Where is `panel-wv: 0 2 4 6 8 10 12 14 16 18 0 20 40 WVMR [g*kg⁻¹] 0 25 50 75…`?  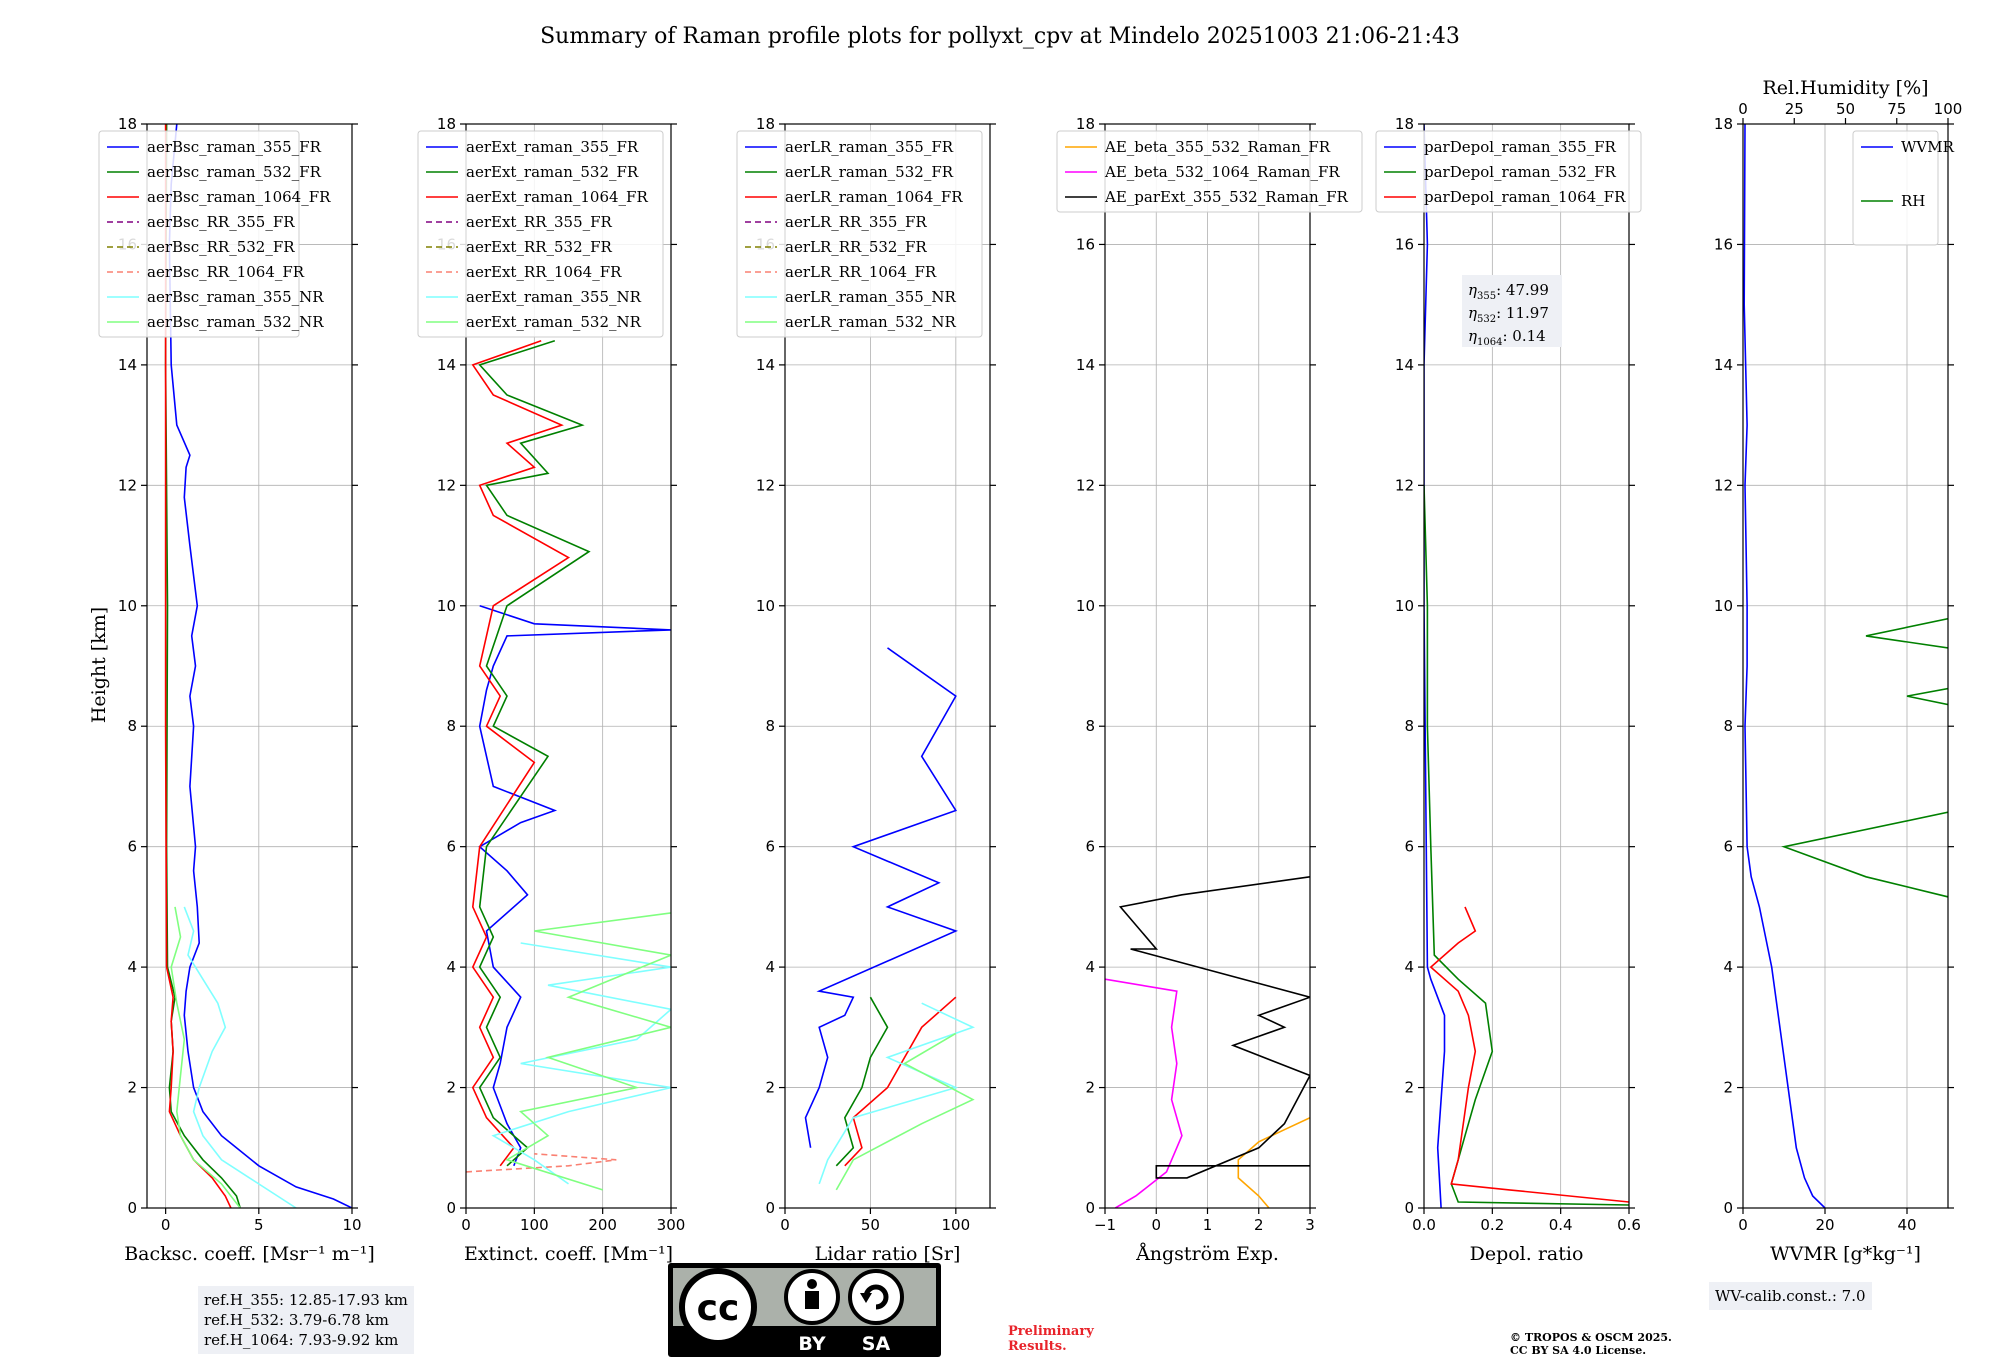 panel-wv: 0 2 4 6 8 10 12 14 16 18 0 20 40 WVMR [g*kg⁻¹] 0 25 50 75… is located at coordinates (1838, 671).